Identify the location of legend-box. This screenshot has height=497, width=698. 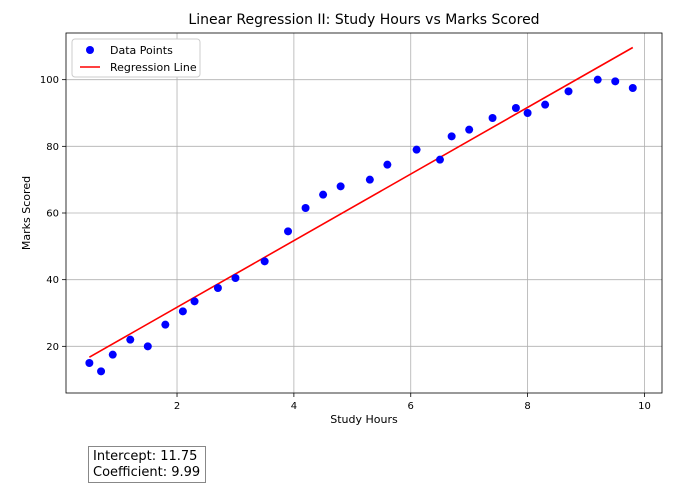
(136, 58).